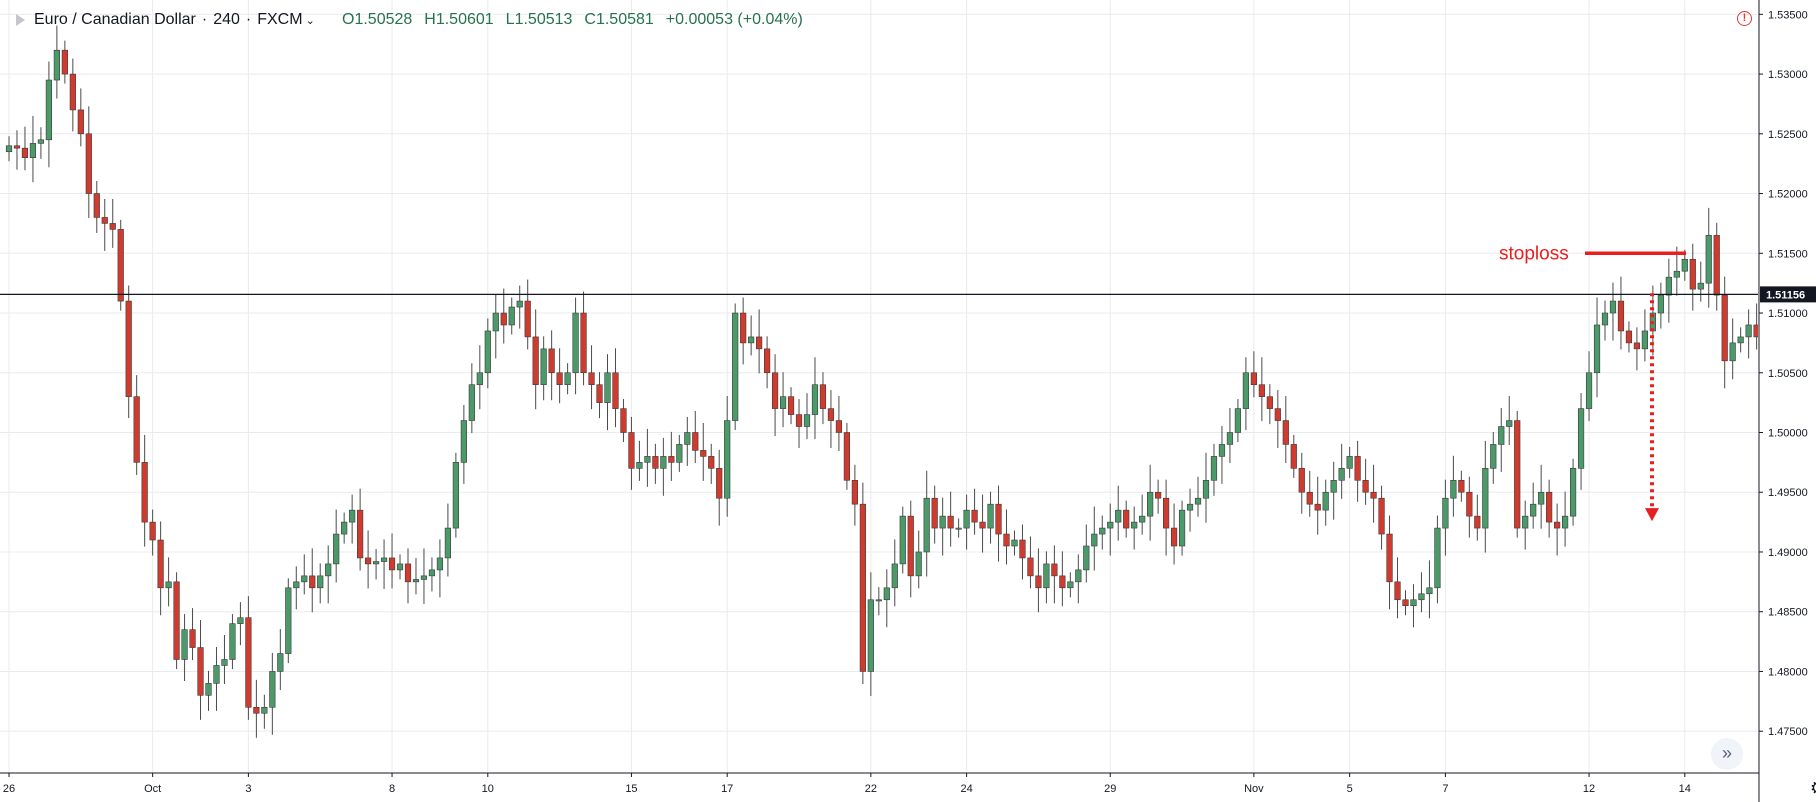  Describe the element at coordinates (1787, 401) in the screenshot. I see `price-axis-background` at that location.